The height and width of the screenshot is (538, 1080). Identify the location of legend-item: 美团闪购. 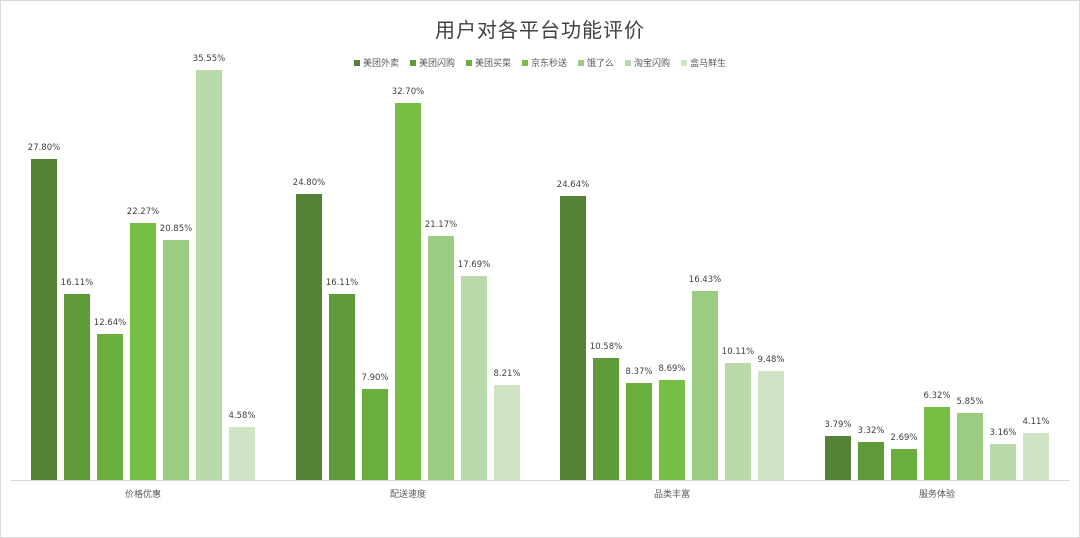
(432, 62).